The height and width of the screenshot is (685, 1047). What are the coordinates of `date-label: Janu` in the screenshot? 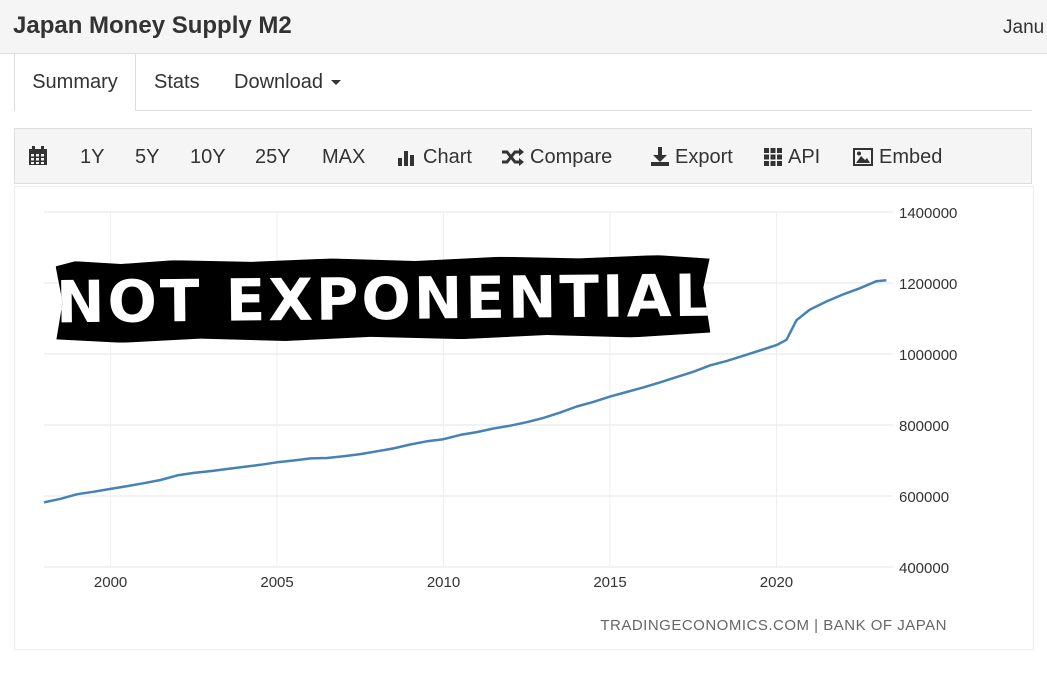 It's located at (1024, 27).